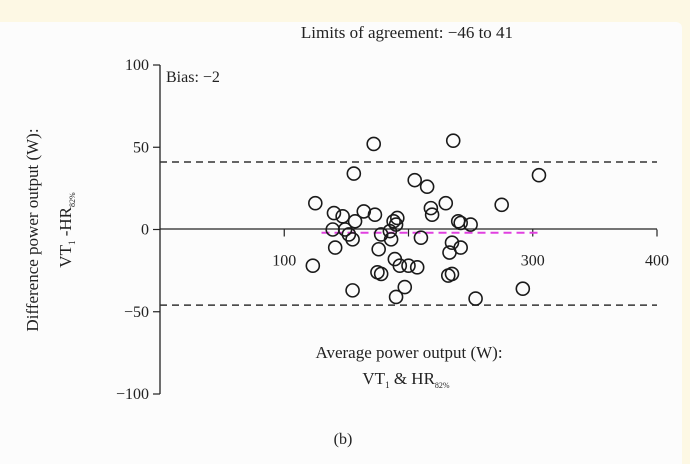 The image size is (690, 464). Describe the element at coordinates (137, 65) in the screenshot. I see `y-tick-label: 100` at that location.